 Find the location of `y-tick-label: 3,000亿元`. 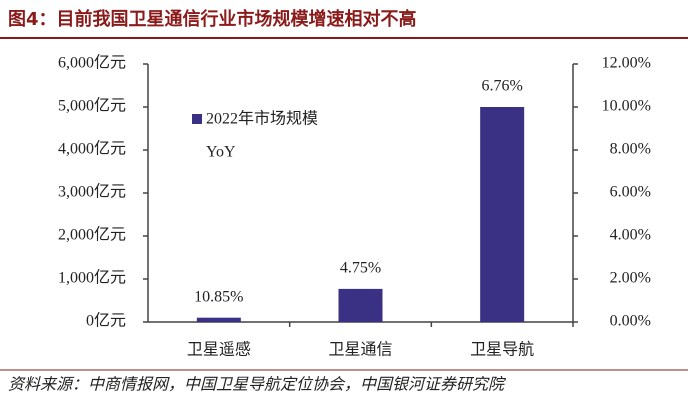

y-tick-label: 3,000亿元 is located at coordinates (92, 192).